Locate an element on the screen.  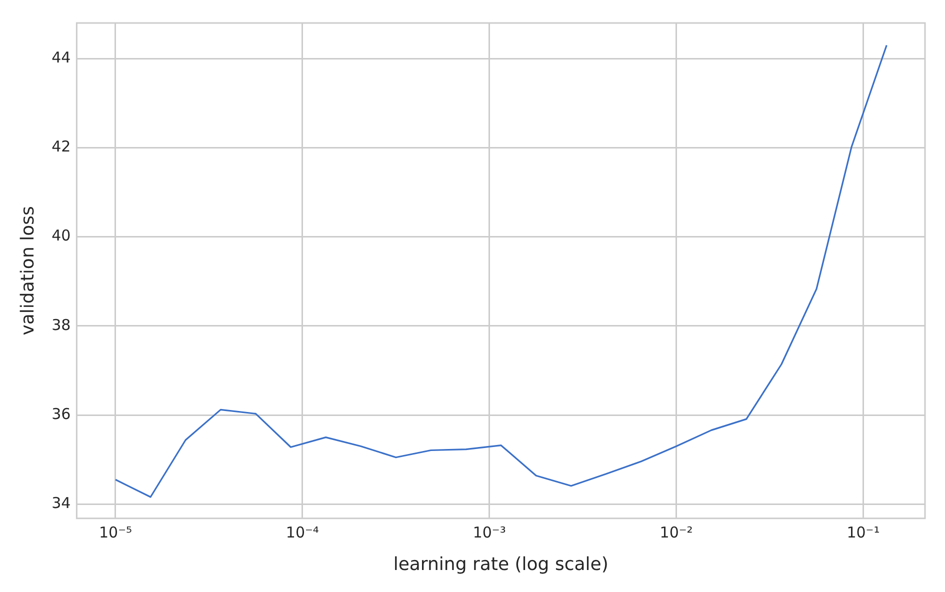
y-tick-label: 34 is located at coordinates (61, 503).